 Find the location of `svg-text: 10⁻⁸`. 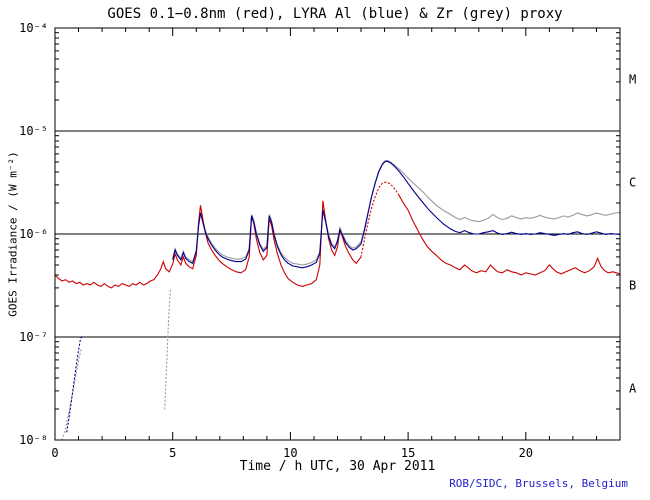

svg-text: 10⁻⁸ is located at coordinates (33, 440).